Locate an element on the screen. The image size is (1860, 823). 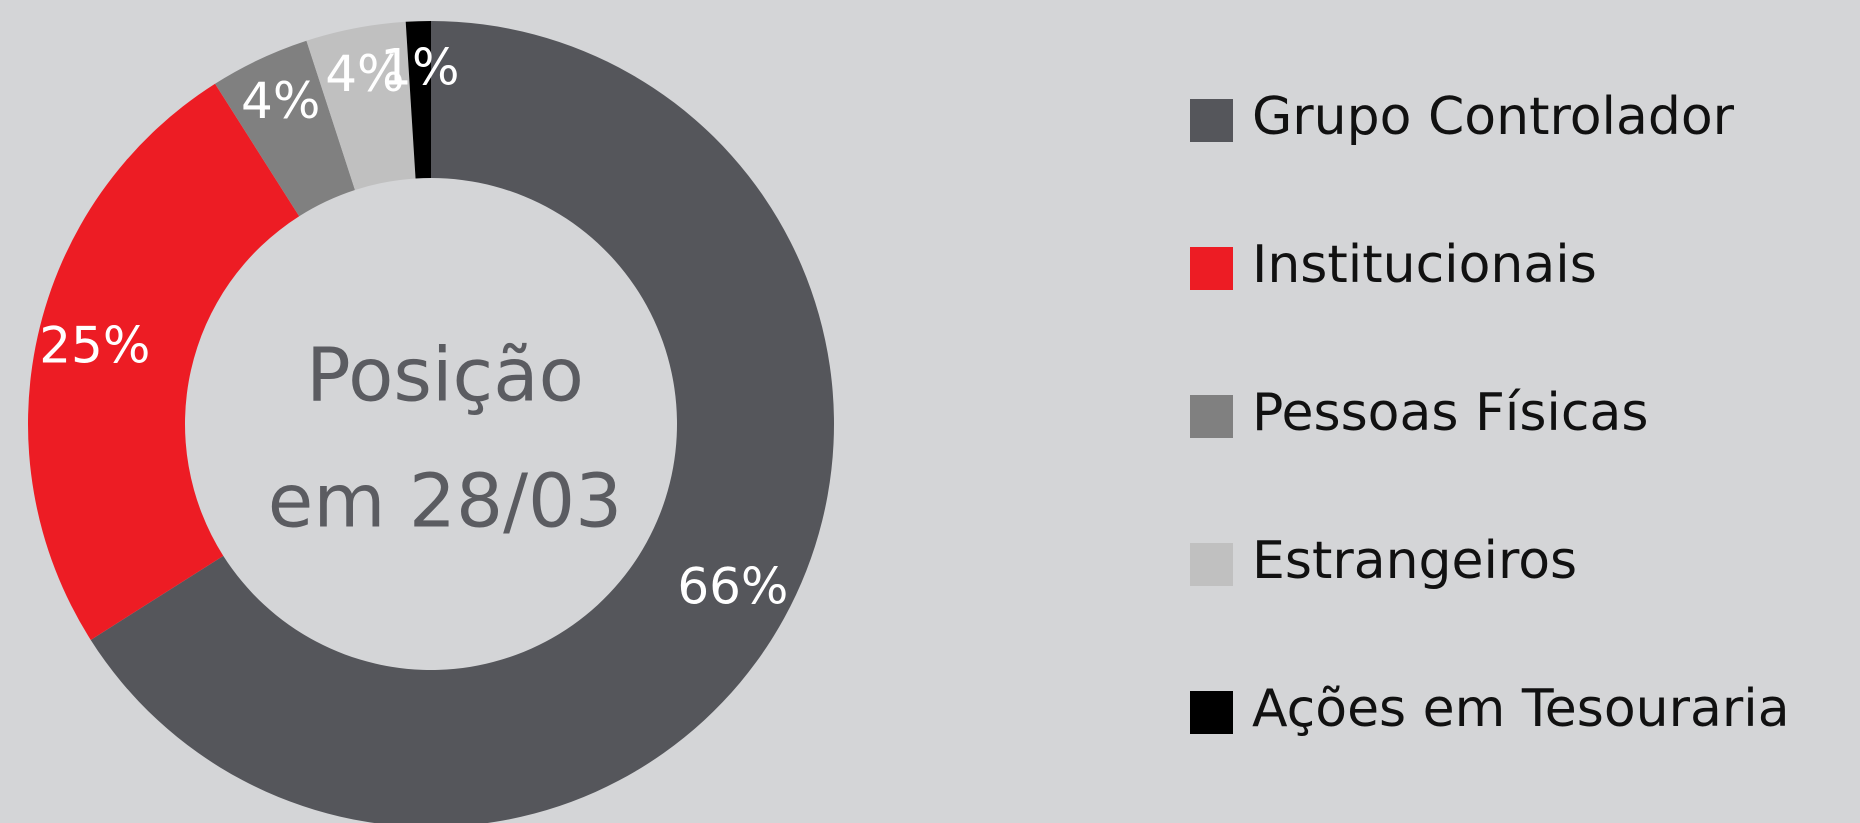
legend-label: Estrangeiros is located at coordinates (1414, 561).